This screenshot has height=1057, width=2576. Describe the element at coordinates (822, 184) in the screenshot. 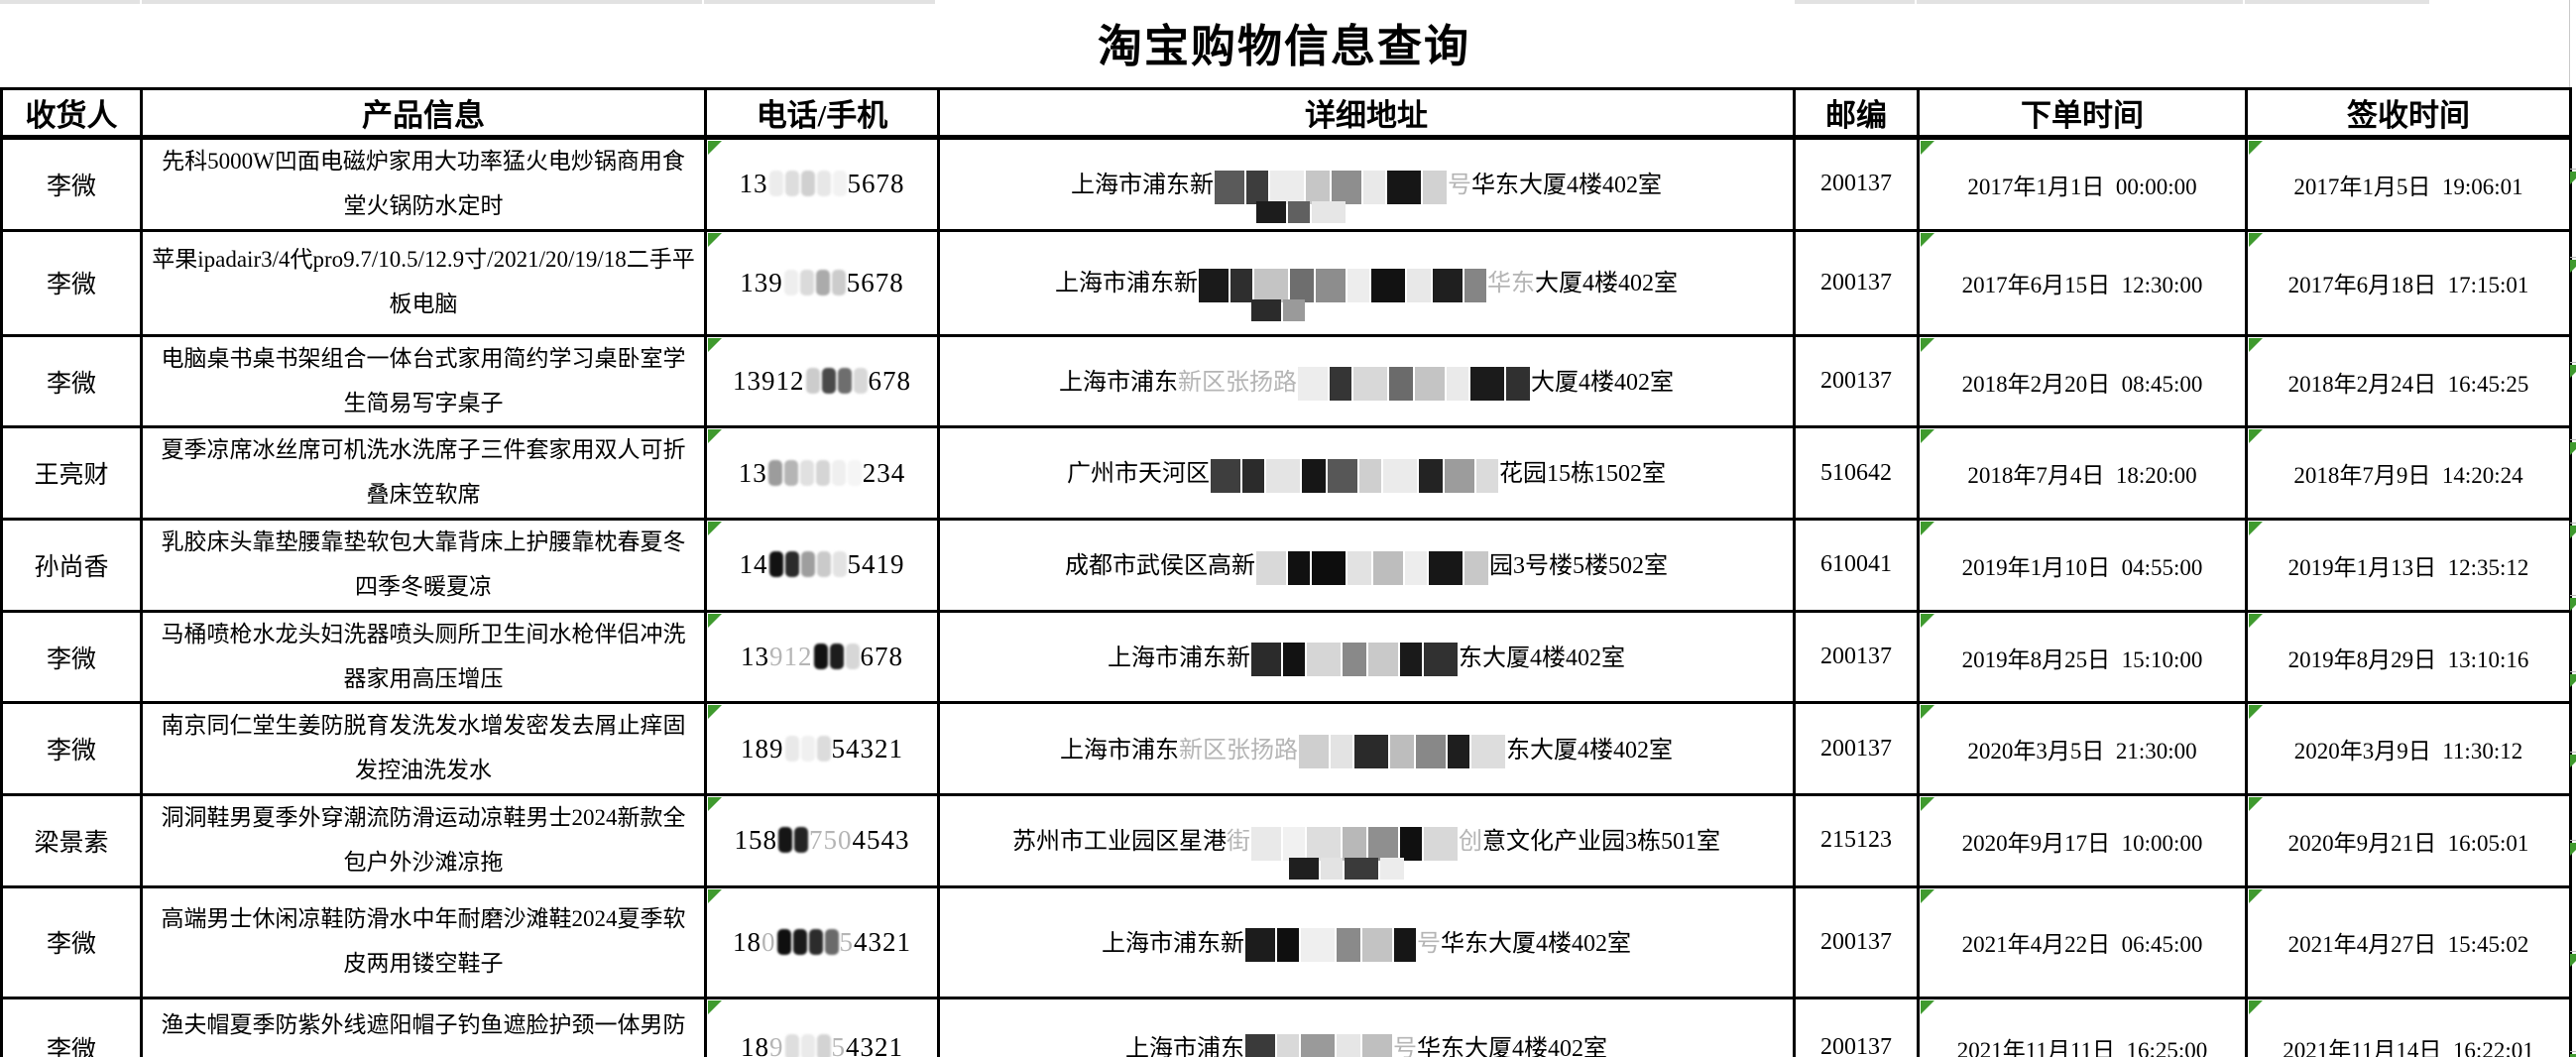

I see `cell-phone: 13 5678` at that location.